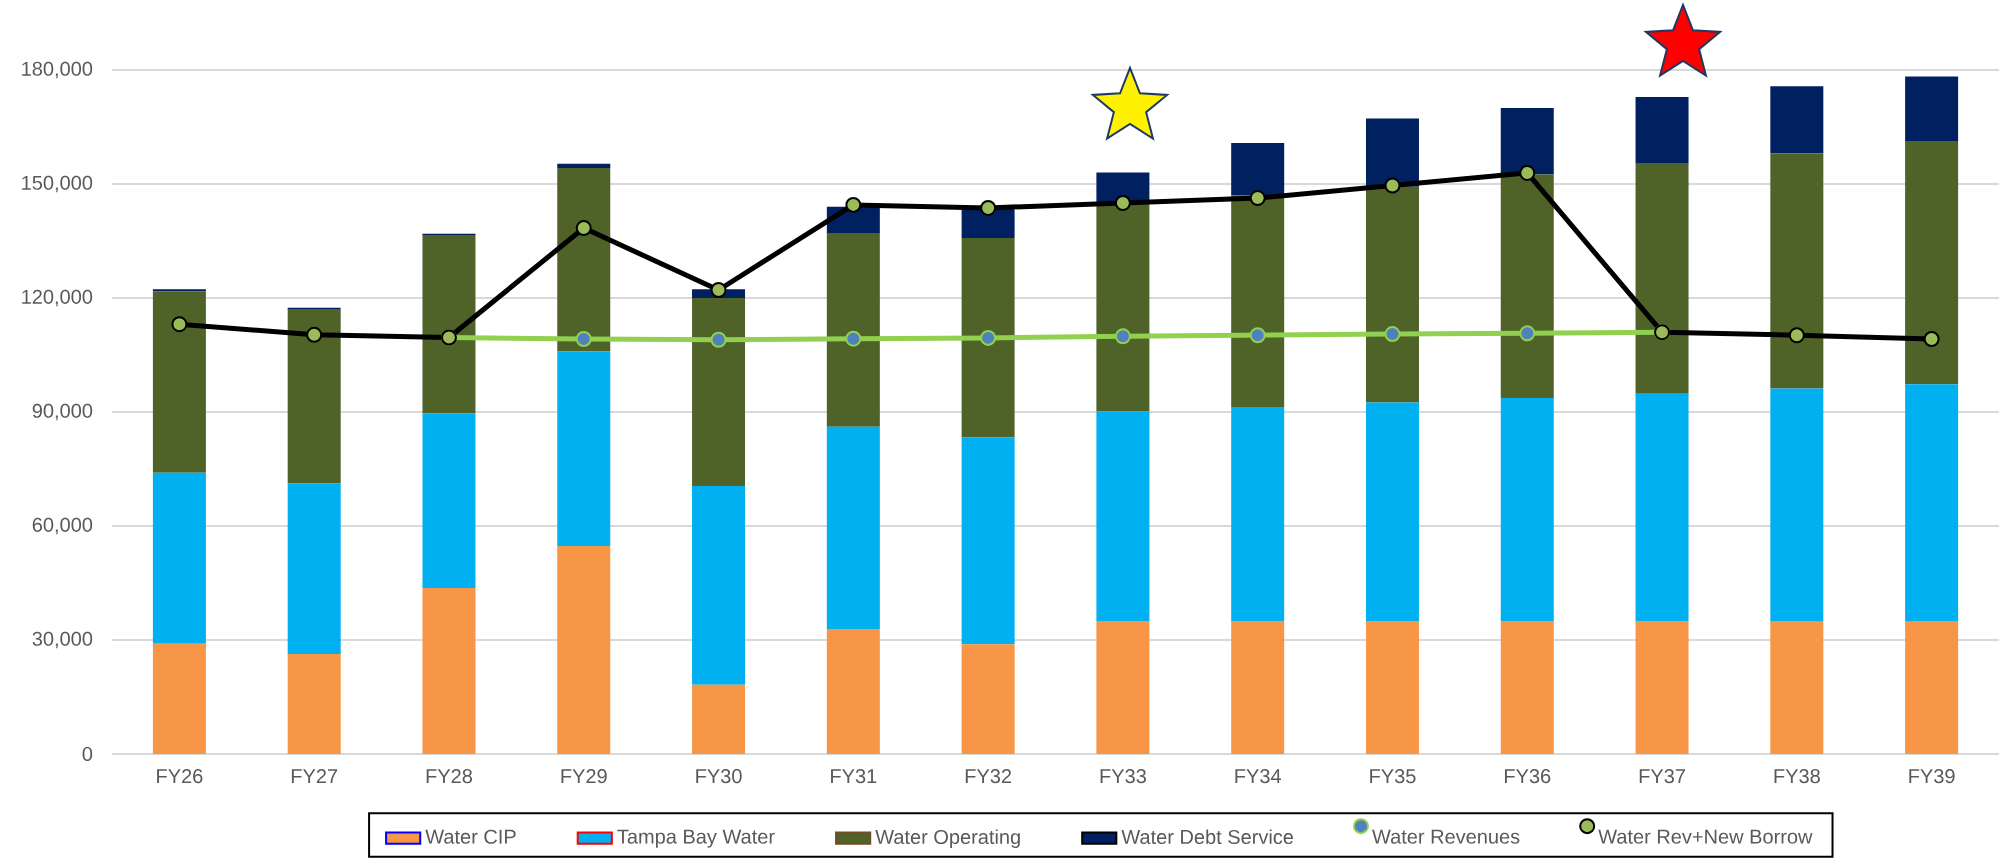 The image size is (2003, 860). I want to click on x-tick-label: FY32, so click(988, 776).